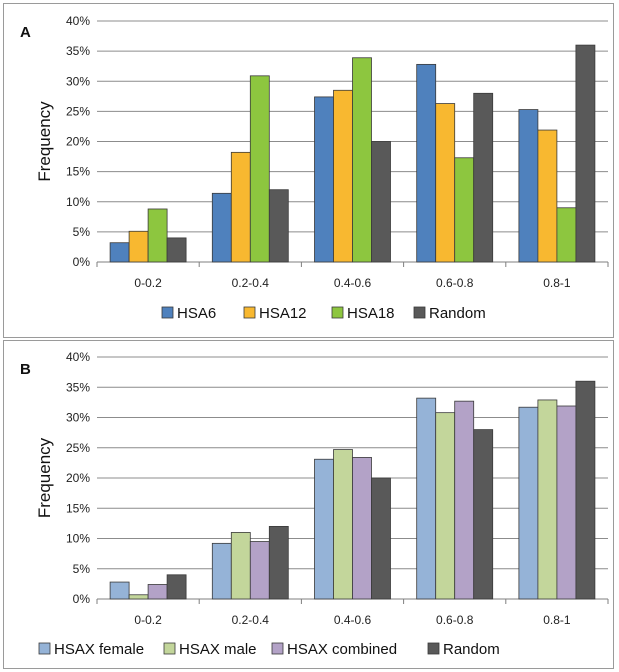  Describe the element at coordinates (99, 649) in the screenshot. I see `legend-label: HSAX female` at that location.